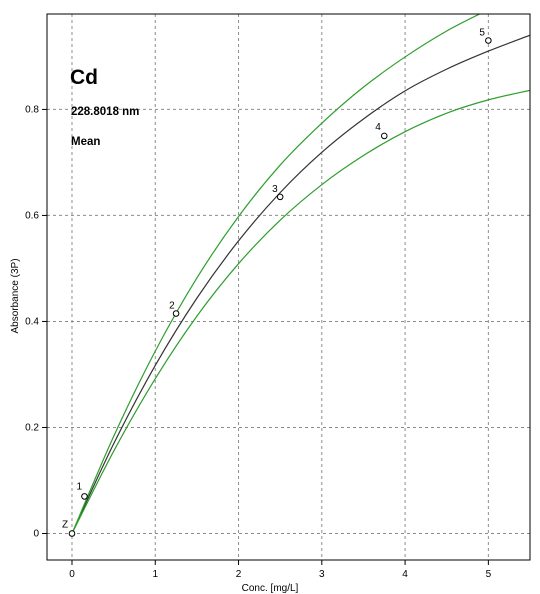 The height and width of the screenshot is (594, 540). Describe the element at coordinates (378, 127) in the screenshot. I see `data-point-label: 4` at that location.